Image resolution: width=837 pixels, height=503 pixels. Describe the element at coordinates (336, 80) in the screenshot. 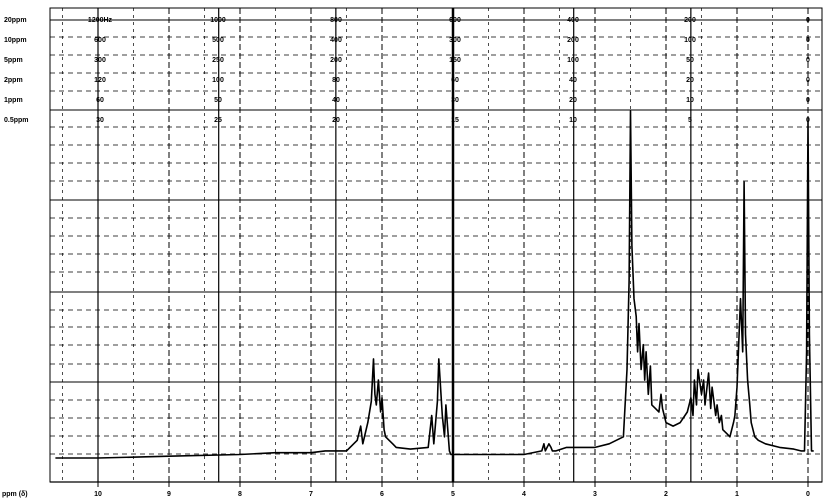

I see `sweep-scale-tick-label: 80` at that location.